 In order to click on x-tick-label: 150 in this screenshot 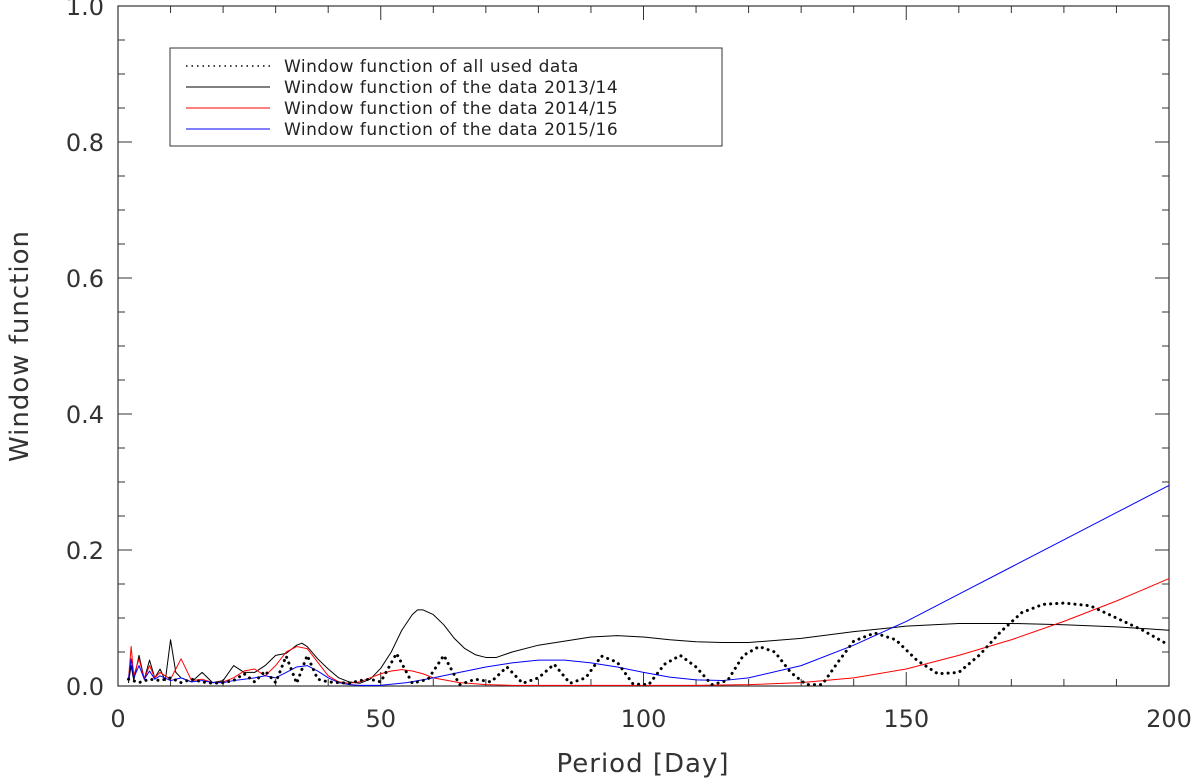, I will do `click(906, 719)`.